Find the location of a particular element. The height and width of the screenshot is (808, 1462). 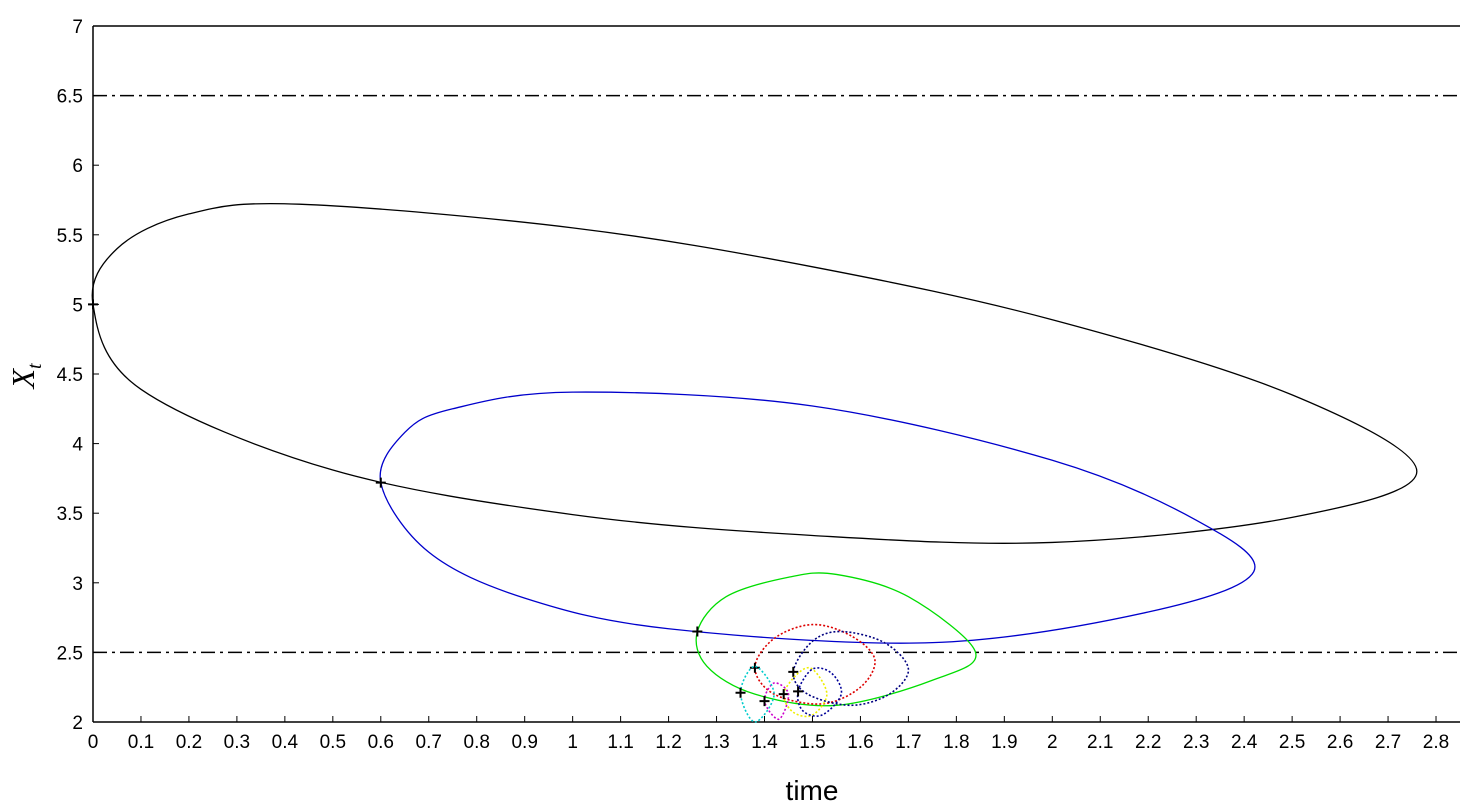

x-tick-label: 1.9 is located at coordinates (1004, 742).